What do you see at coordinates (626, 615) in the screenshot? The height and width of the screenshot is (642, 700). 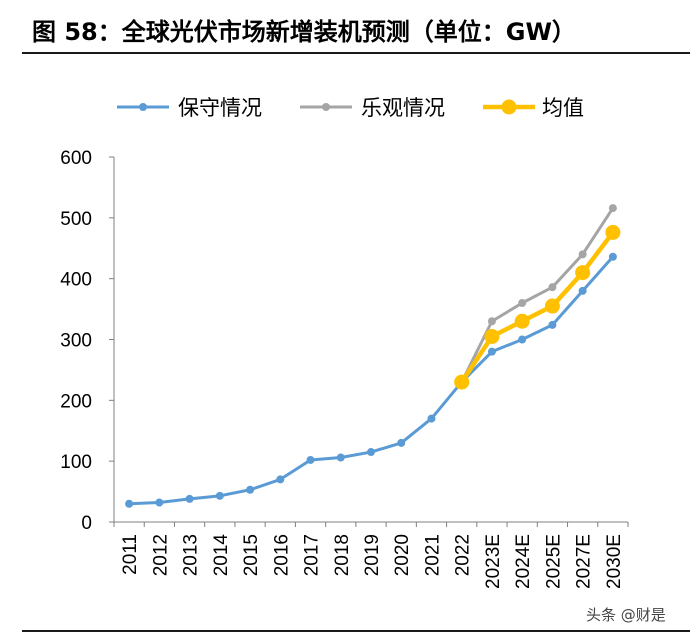 I see `watermark: 头条 @财是` at bounding box center [626, 615].